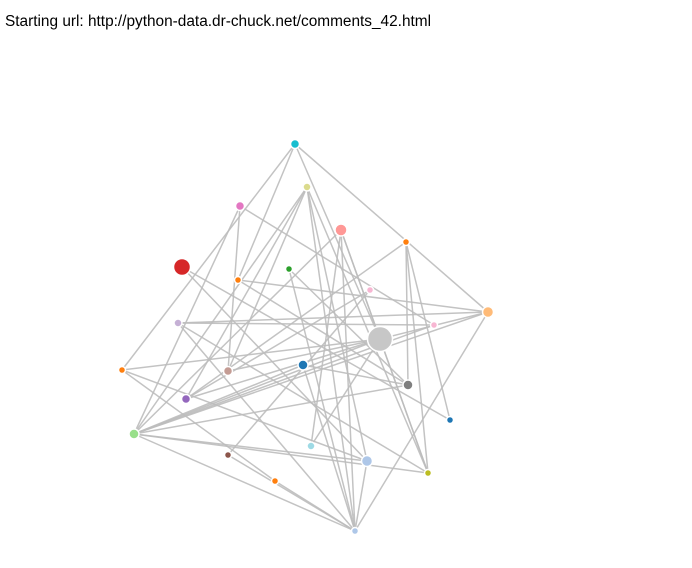 This screenshot has height=568, width=692. I want to click on graph-edge-n3-n20, so click(187, 320).